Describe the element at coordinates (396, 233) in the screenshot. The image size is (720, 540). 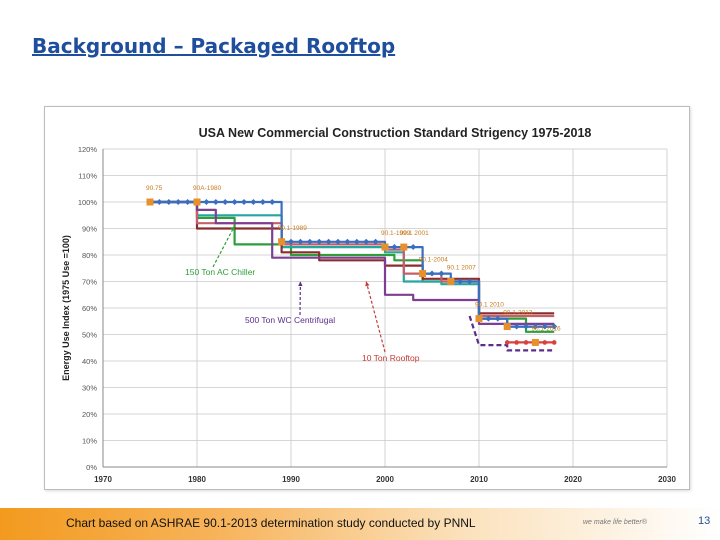
I see `standard-label: 90.1-1999` at that location.